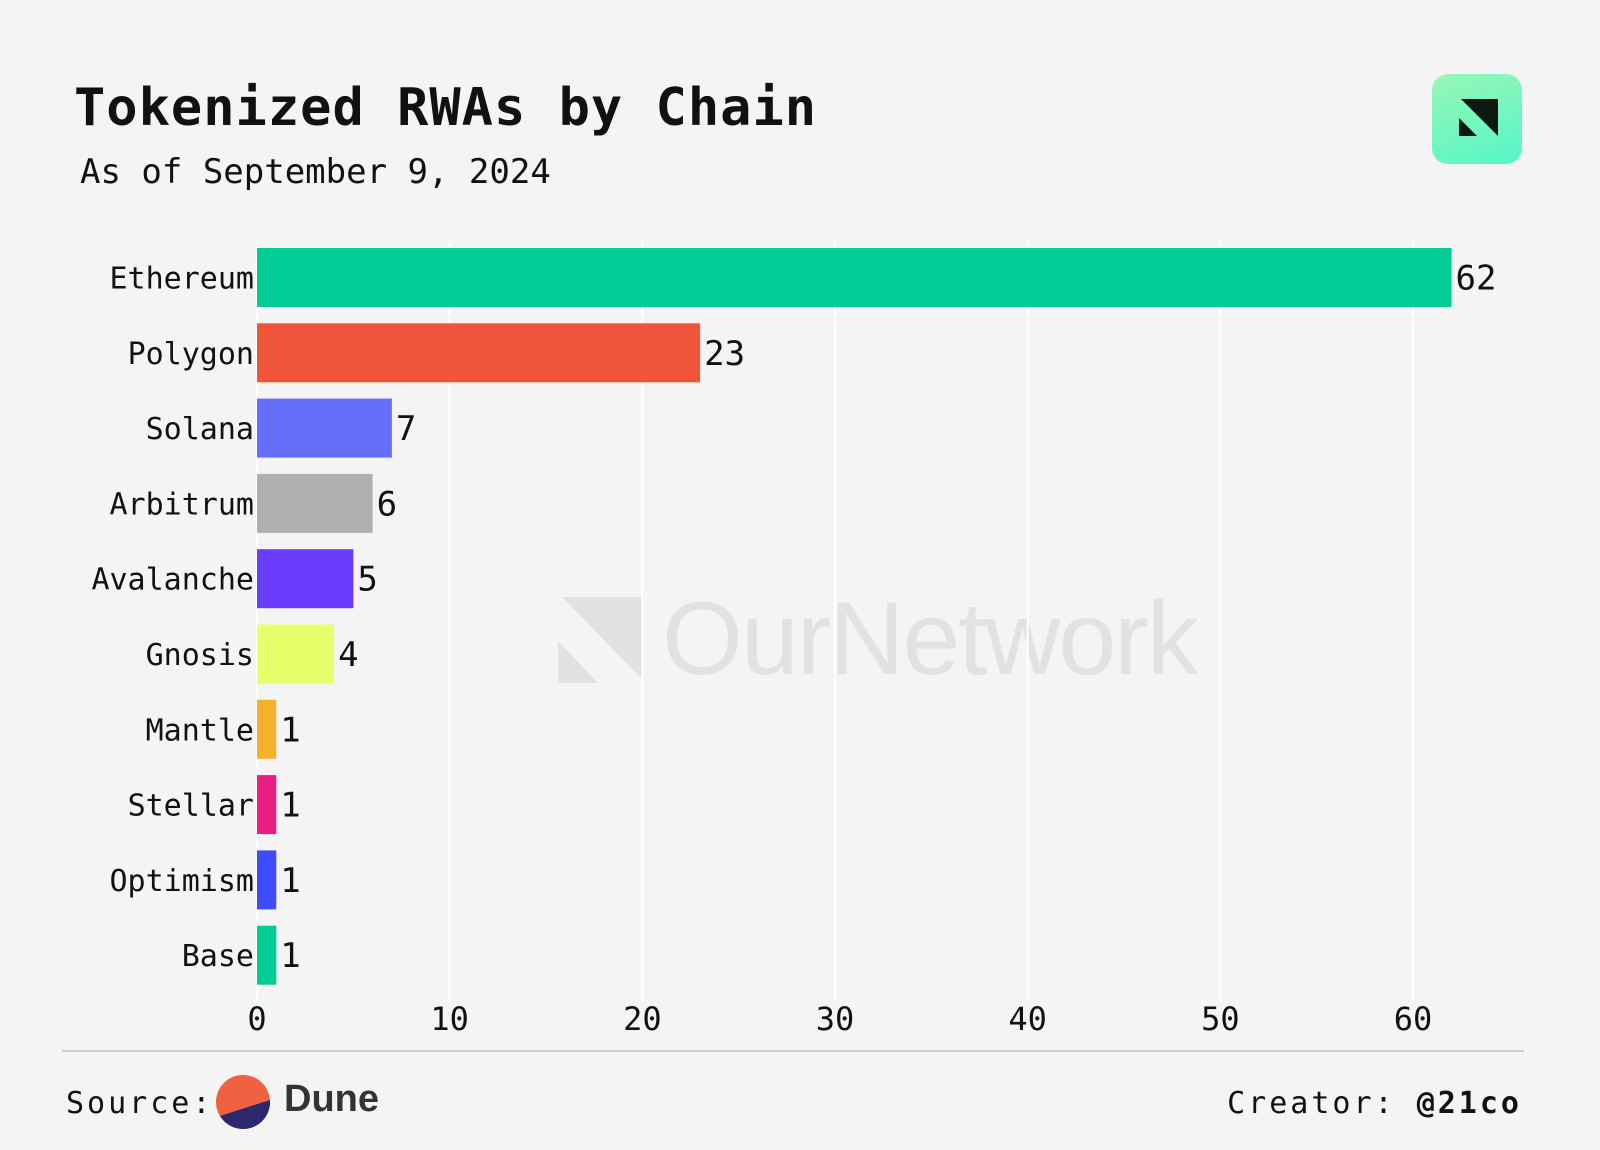 Image resolution: width=1600 pixels, height=1150 pixels. What do you see at coordinates (348, 655) in the screenshot?
I see `data-label: 4` at bounding box center [348, 655].